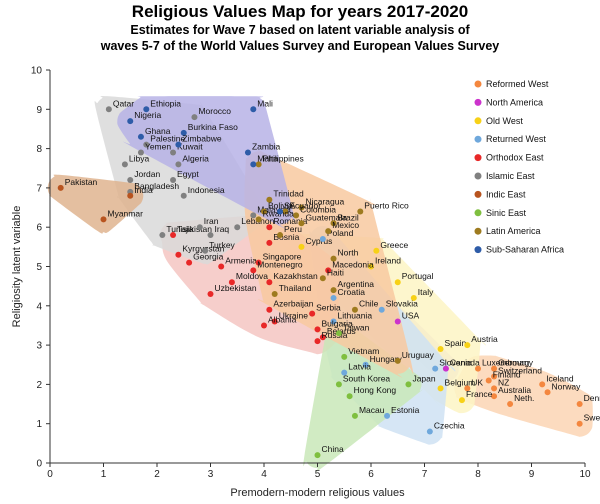 The width and height of the screenshot is (600, 504). What do you see at coordinates (335, 272) in the screenshot?
I see `point-label-haiti: Haiti` at bounding box center [335, 272].